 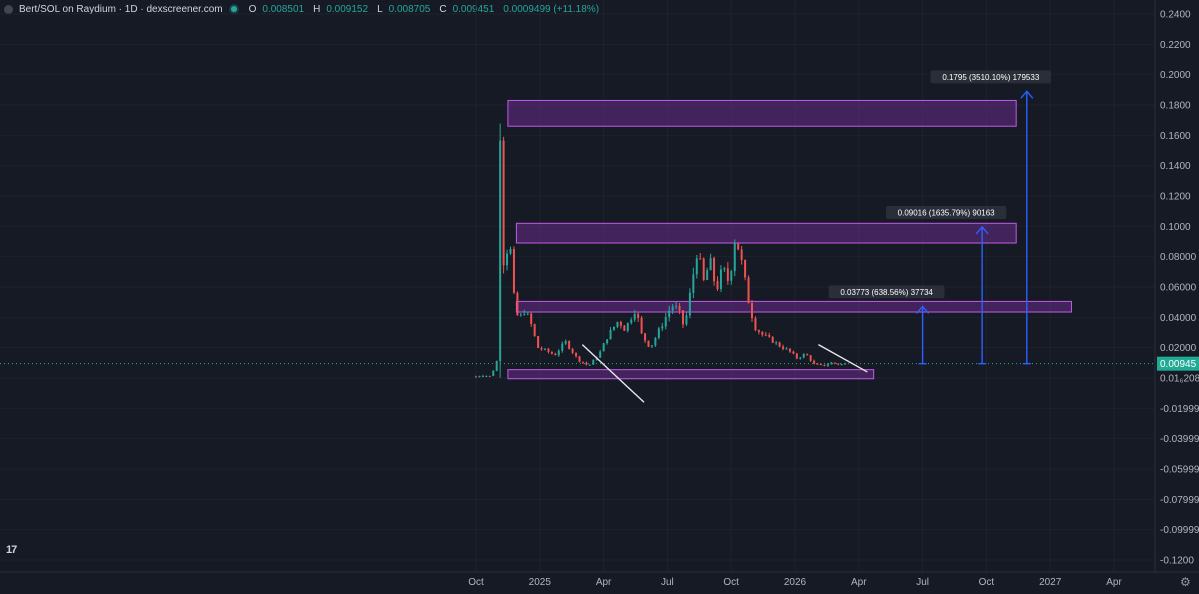 What do you see at coordinates (1050, 582) in the screenshot?
I see `time-tick-label: 2027` at bounding box center [1050, 582].